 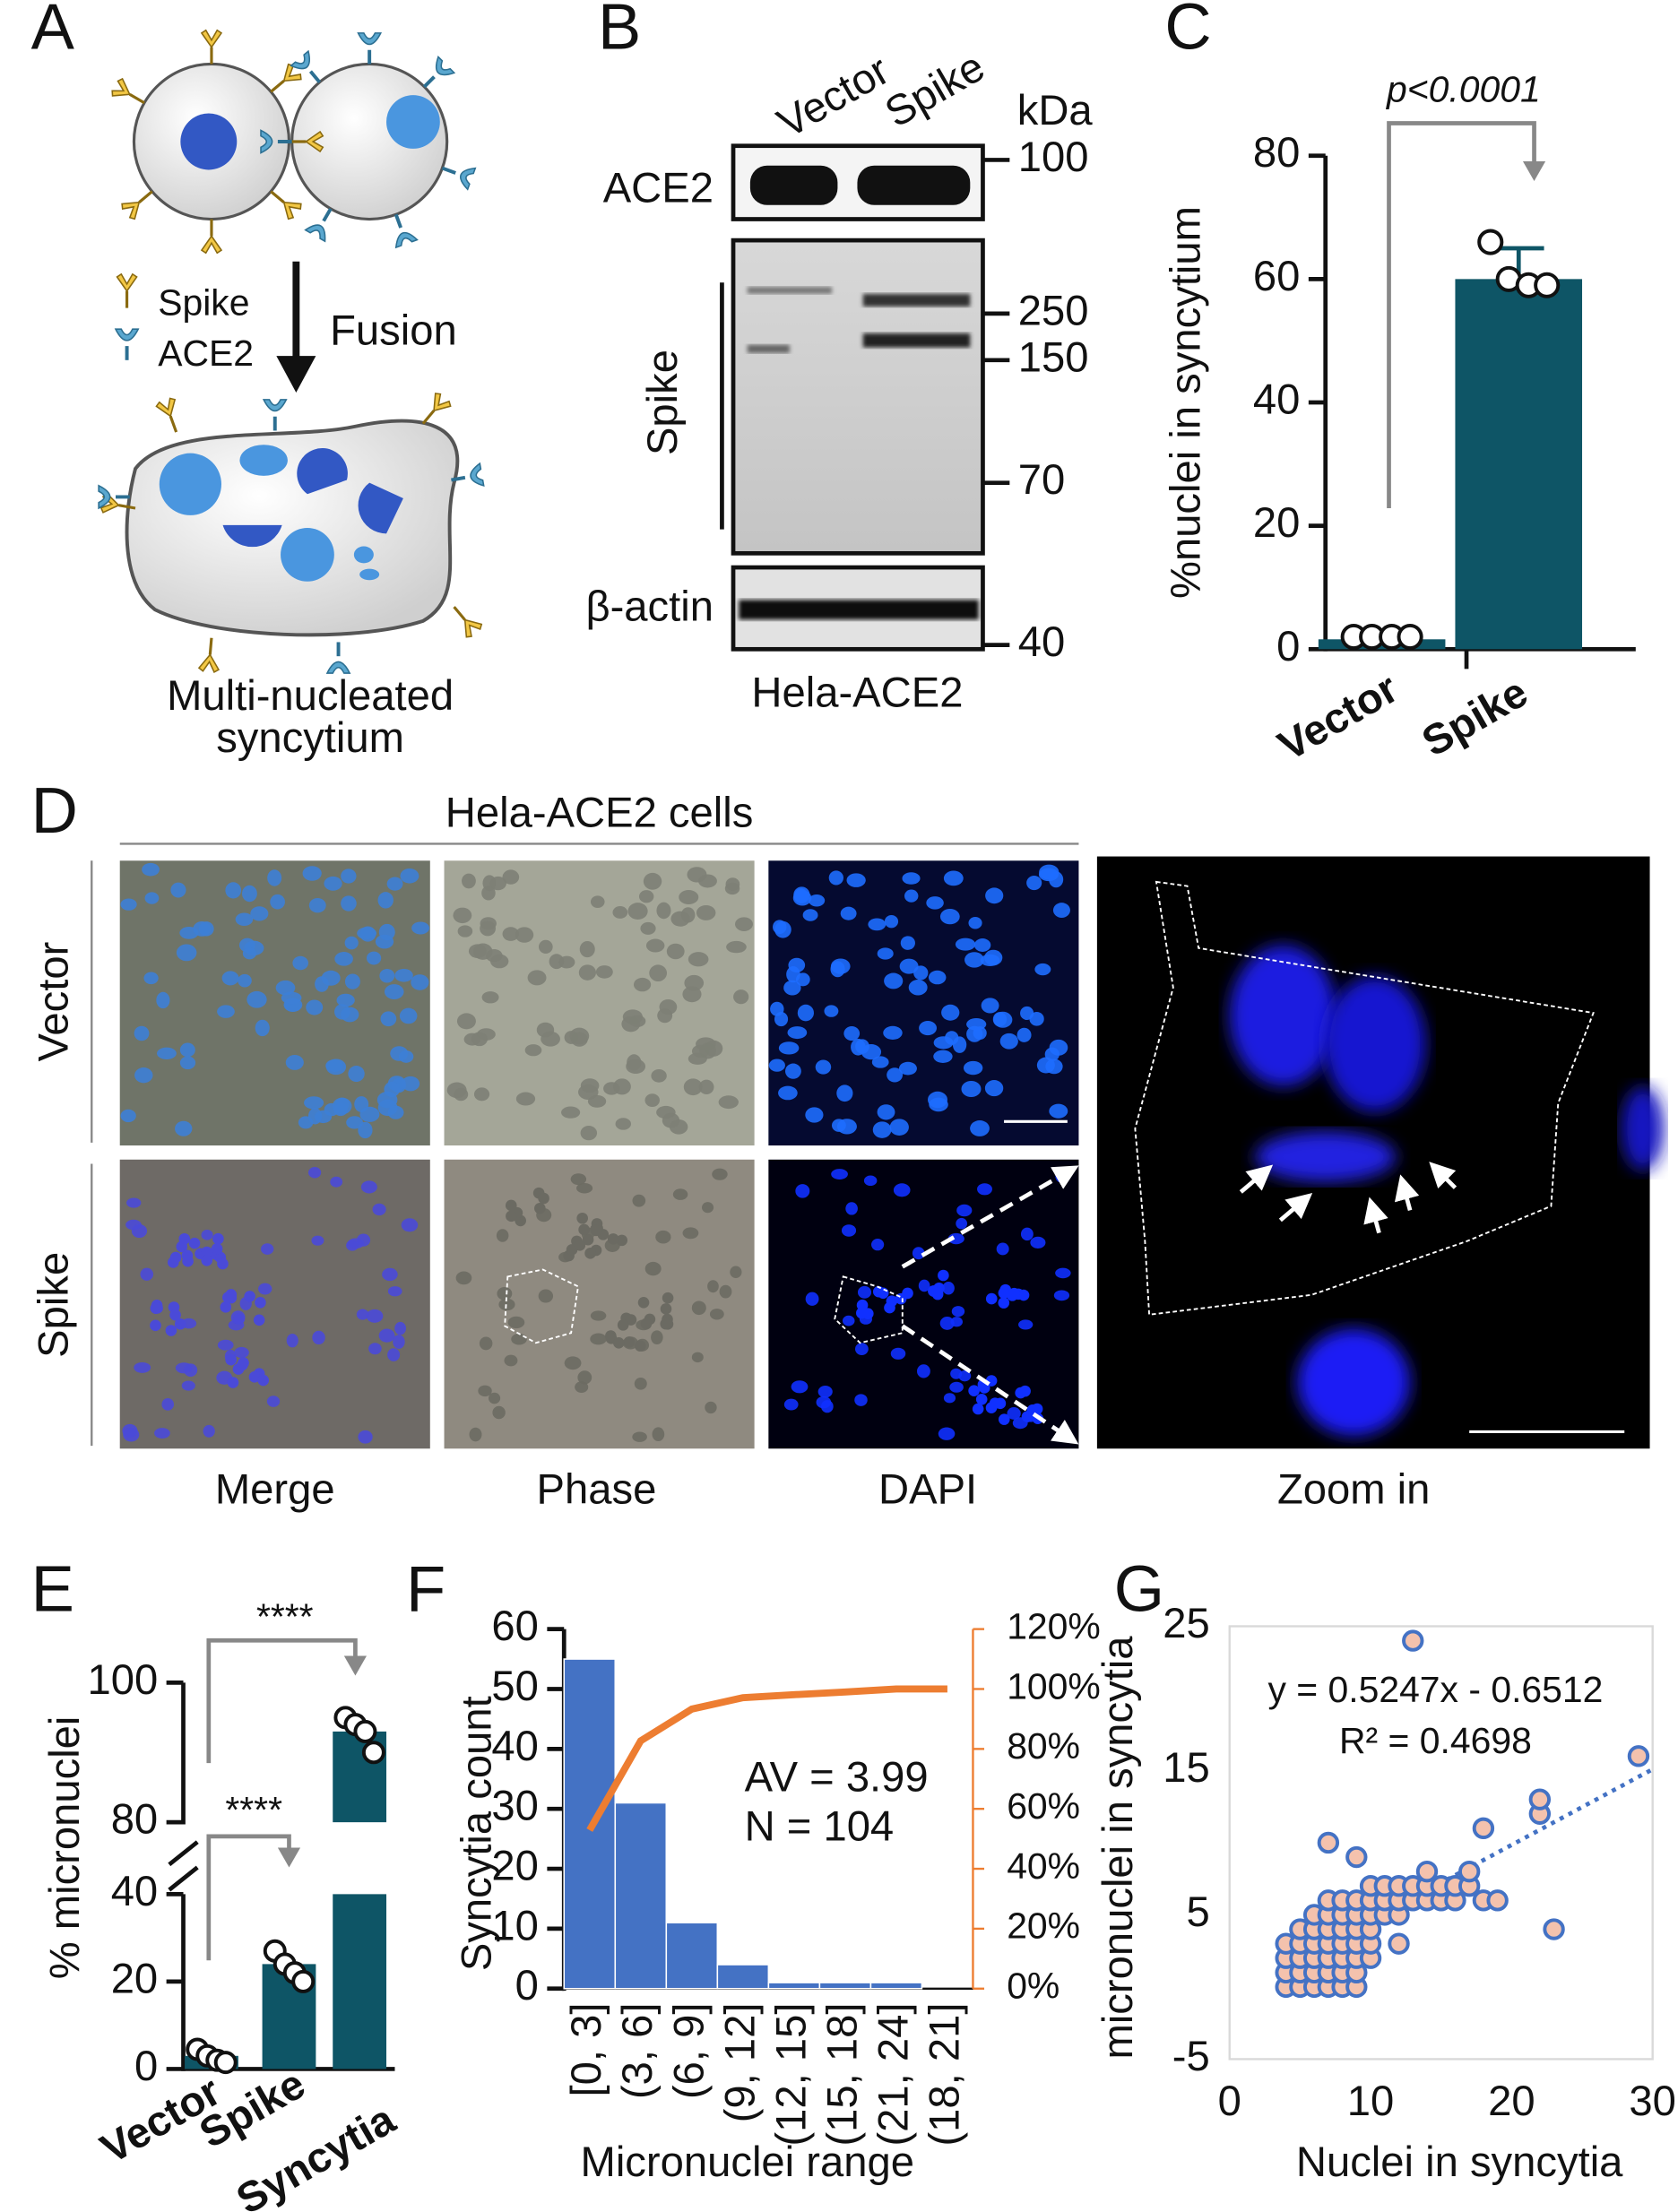 What do you see at coordinates (650, 607) in the screenshot?
I see `blot-label: β-actin` at bounding box center [650, 607].